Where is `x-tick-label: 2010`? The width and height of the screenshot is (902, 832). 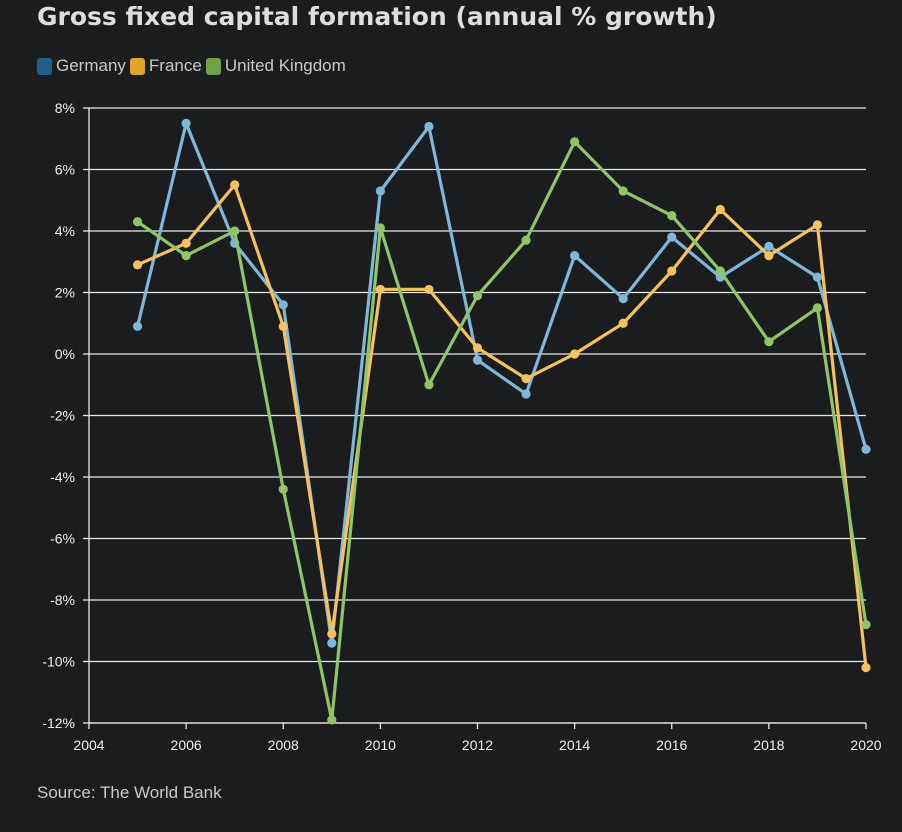
x-tick-label: 2010 is located at coordinates (380, 745).